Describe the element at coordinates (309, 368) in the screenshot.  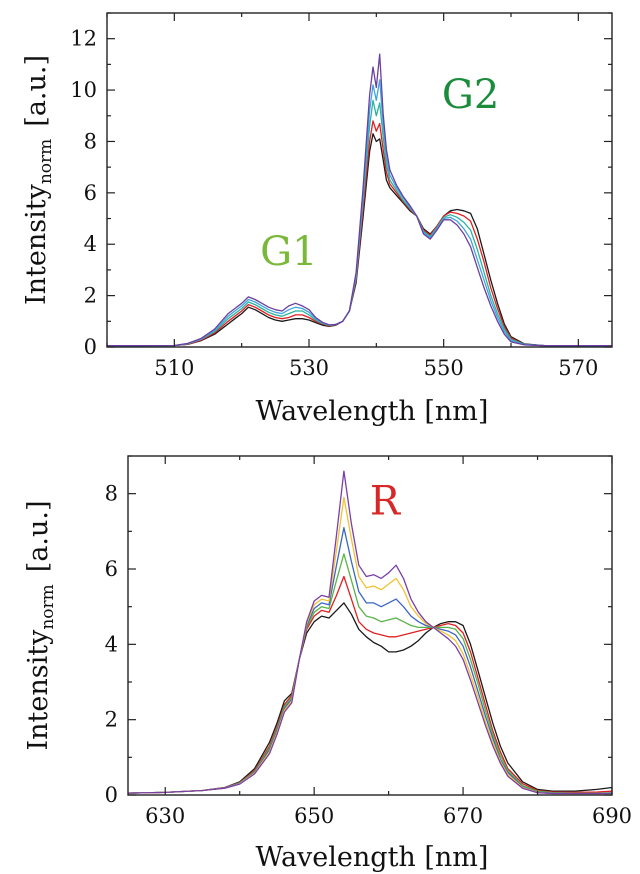
I see `x-tick-label: 530` at that location.